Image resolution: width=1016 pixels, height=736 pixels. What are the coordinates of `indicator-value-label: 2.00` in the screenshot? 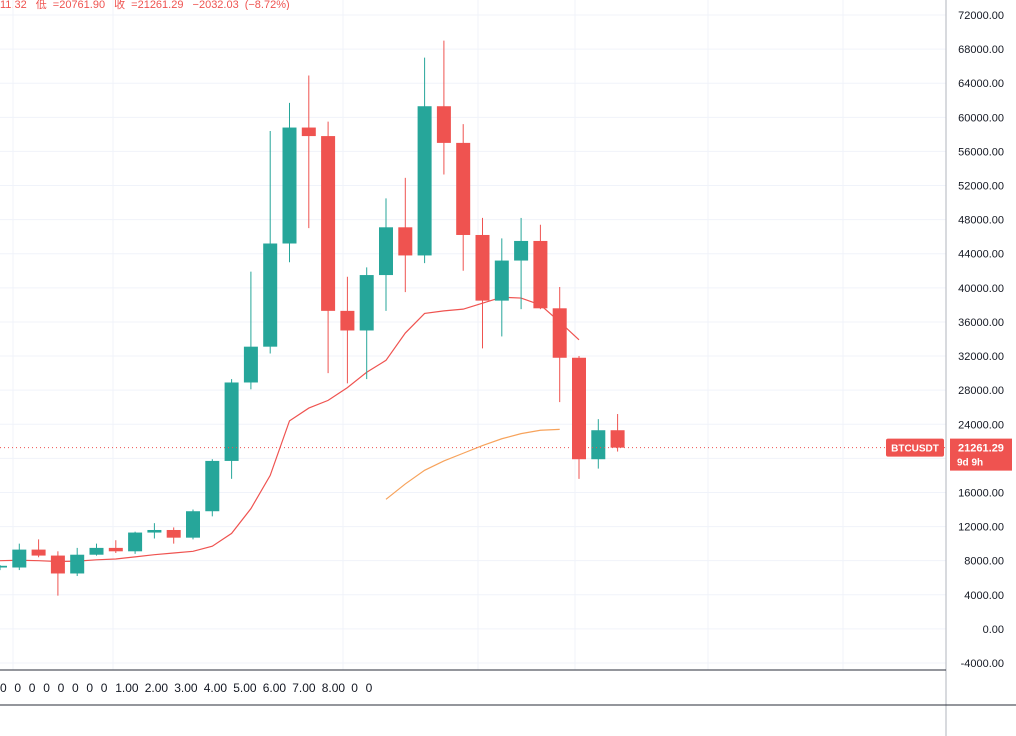 It's located at (157, 688).